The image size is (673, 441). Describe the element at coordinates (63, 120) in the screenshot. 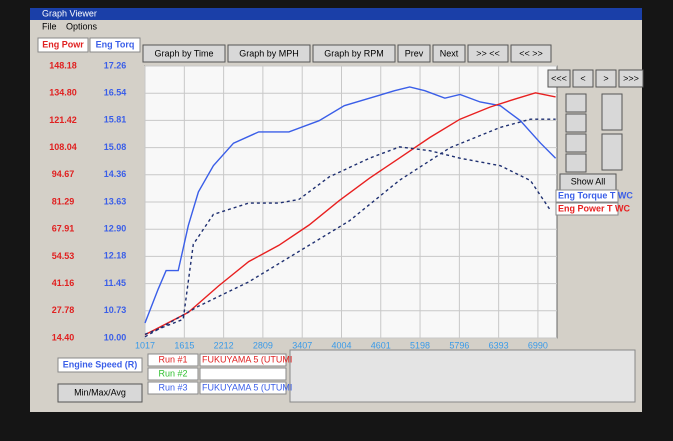

I see `y-tick-label: 121.42` at that location.